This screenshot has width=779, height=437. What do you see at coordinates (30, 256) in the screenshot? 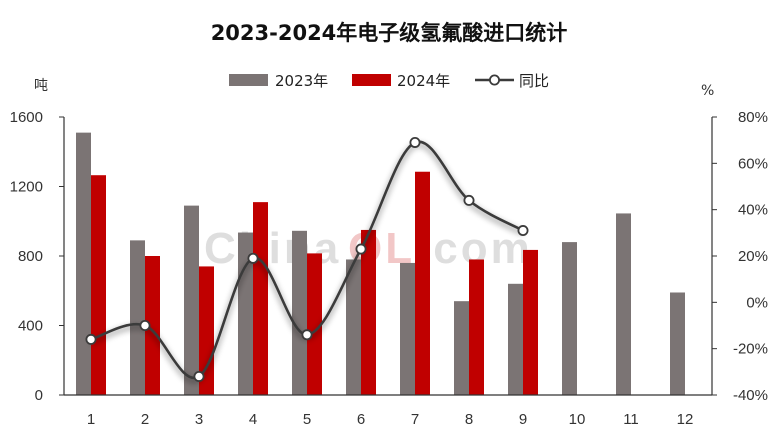
I see `left-tick-label: 800` at bounding box center [30, 256].